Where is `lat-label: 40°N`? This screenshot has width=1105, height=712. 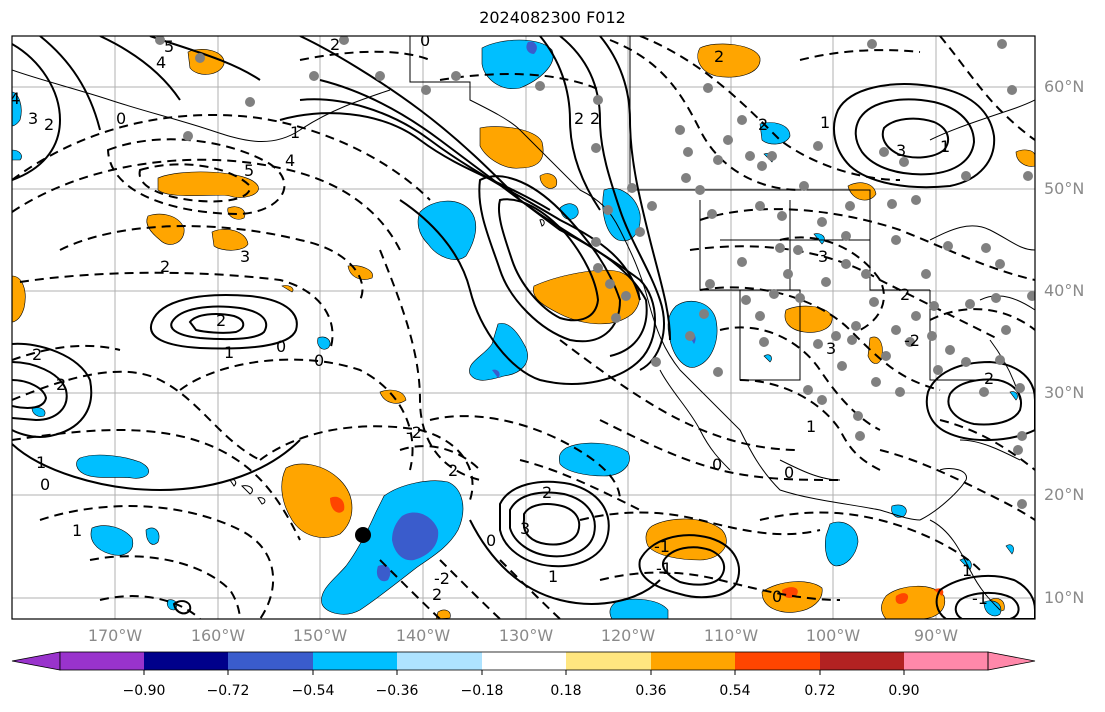
lat-label: 40°N is located at coordinates (1064, 290).